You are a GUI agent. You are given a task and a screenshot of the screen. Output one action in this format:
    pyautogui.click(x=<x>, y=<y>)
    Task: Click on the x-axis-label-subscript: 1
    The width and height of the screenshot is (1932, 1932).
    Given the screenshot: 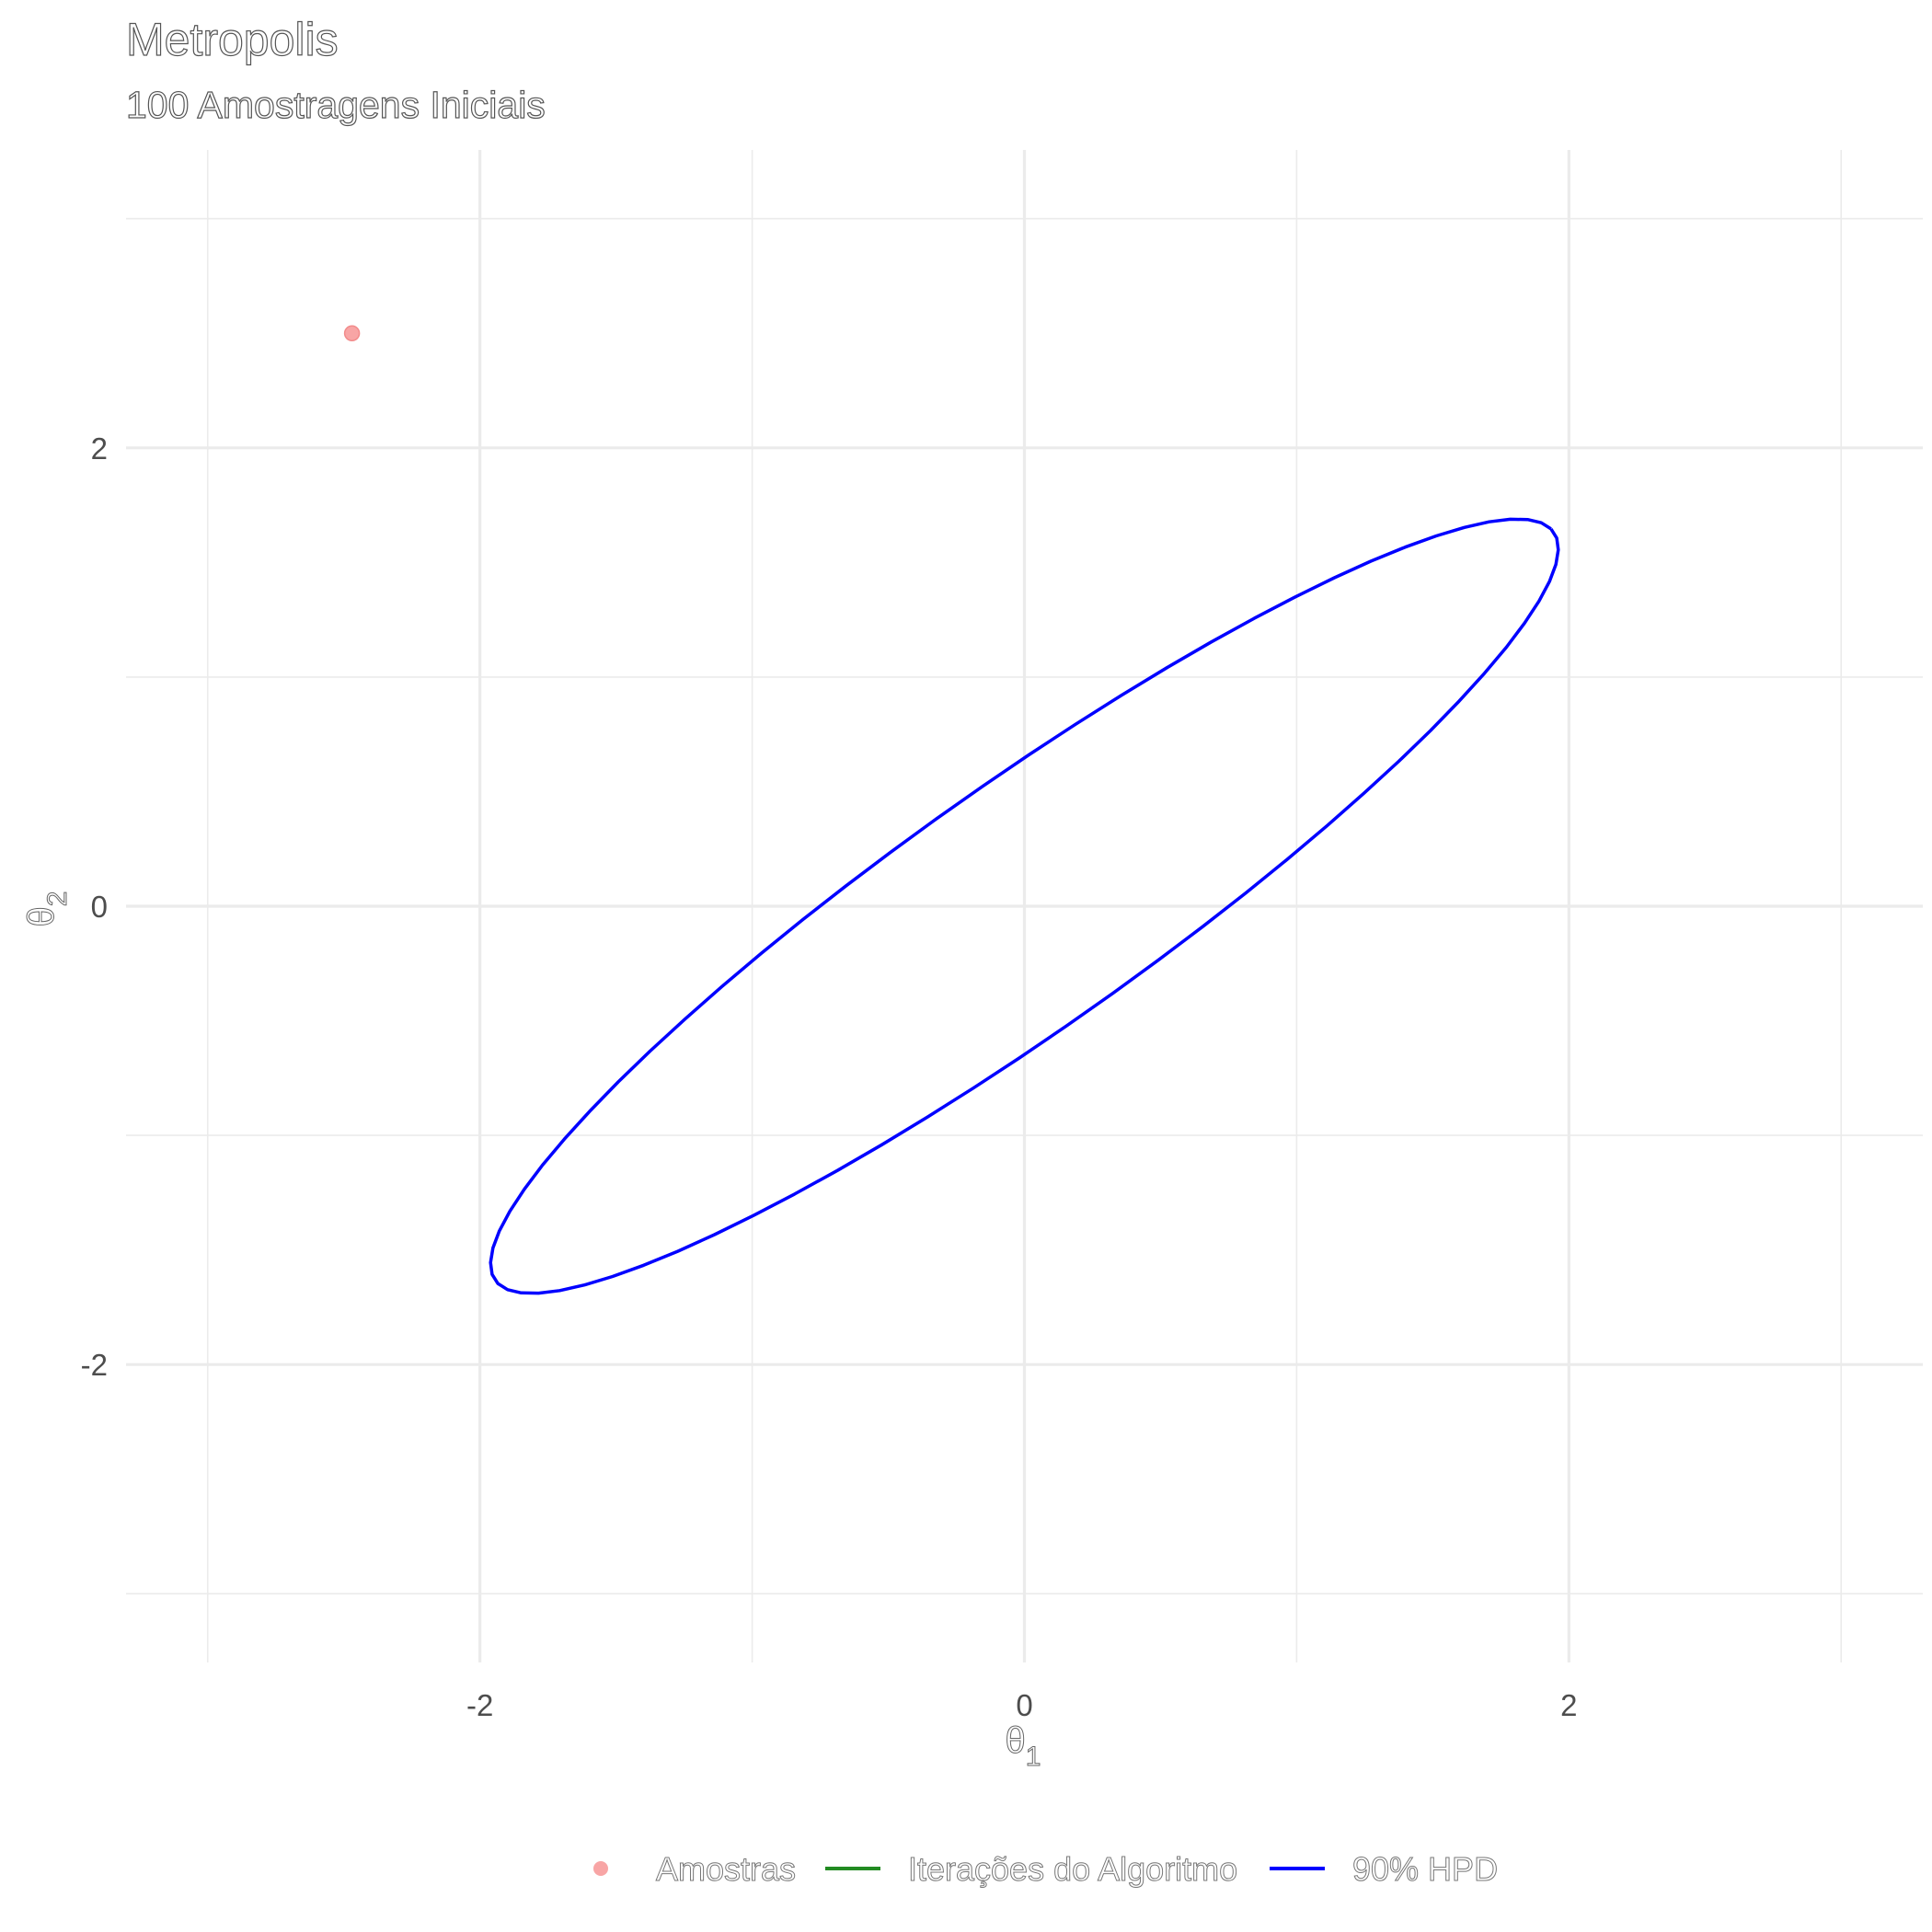 What is the action you would take?
    pyautogui.click(x=1033, y=1757)
    